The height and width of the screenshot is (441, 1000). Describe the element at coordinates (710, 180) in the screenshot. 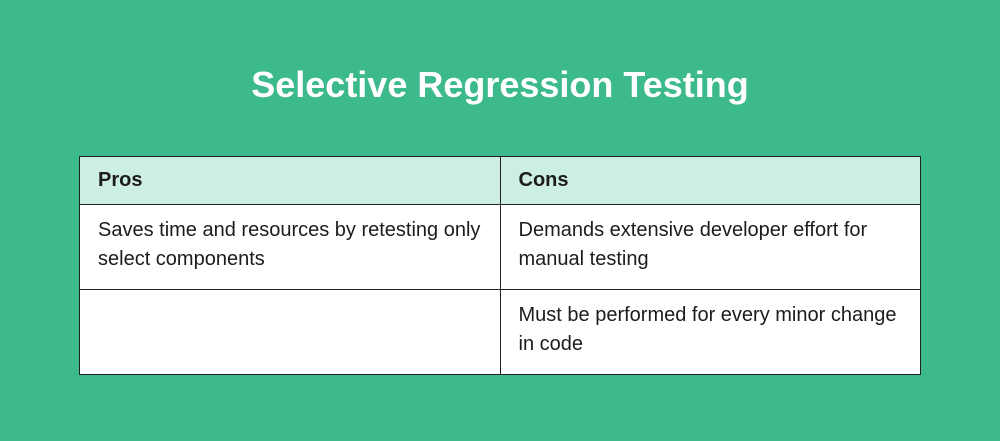

I see `header-cons: Cons` at that location.